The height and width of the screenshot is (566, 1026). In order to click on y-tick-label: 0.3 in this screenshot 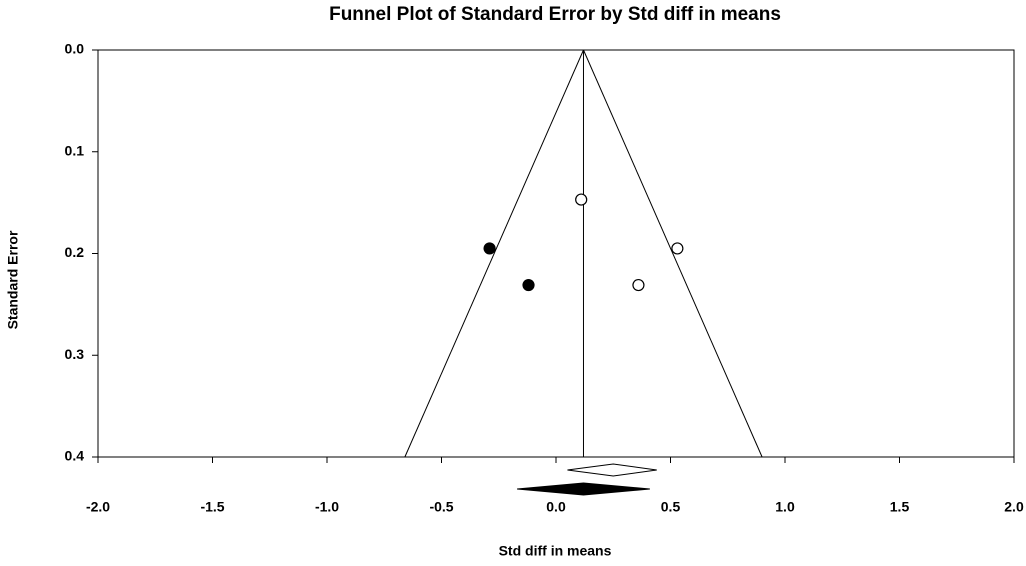, I will do `click(75, 354)`.